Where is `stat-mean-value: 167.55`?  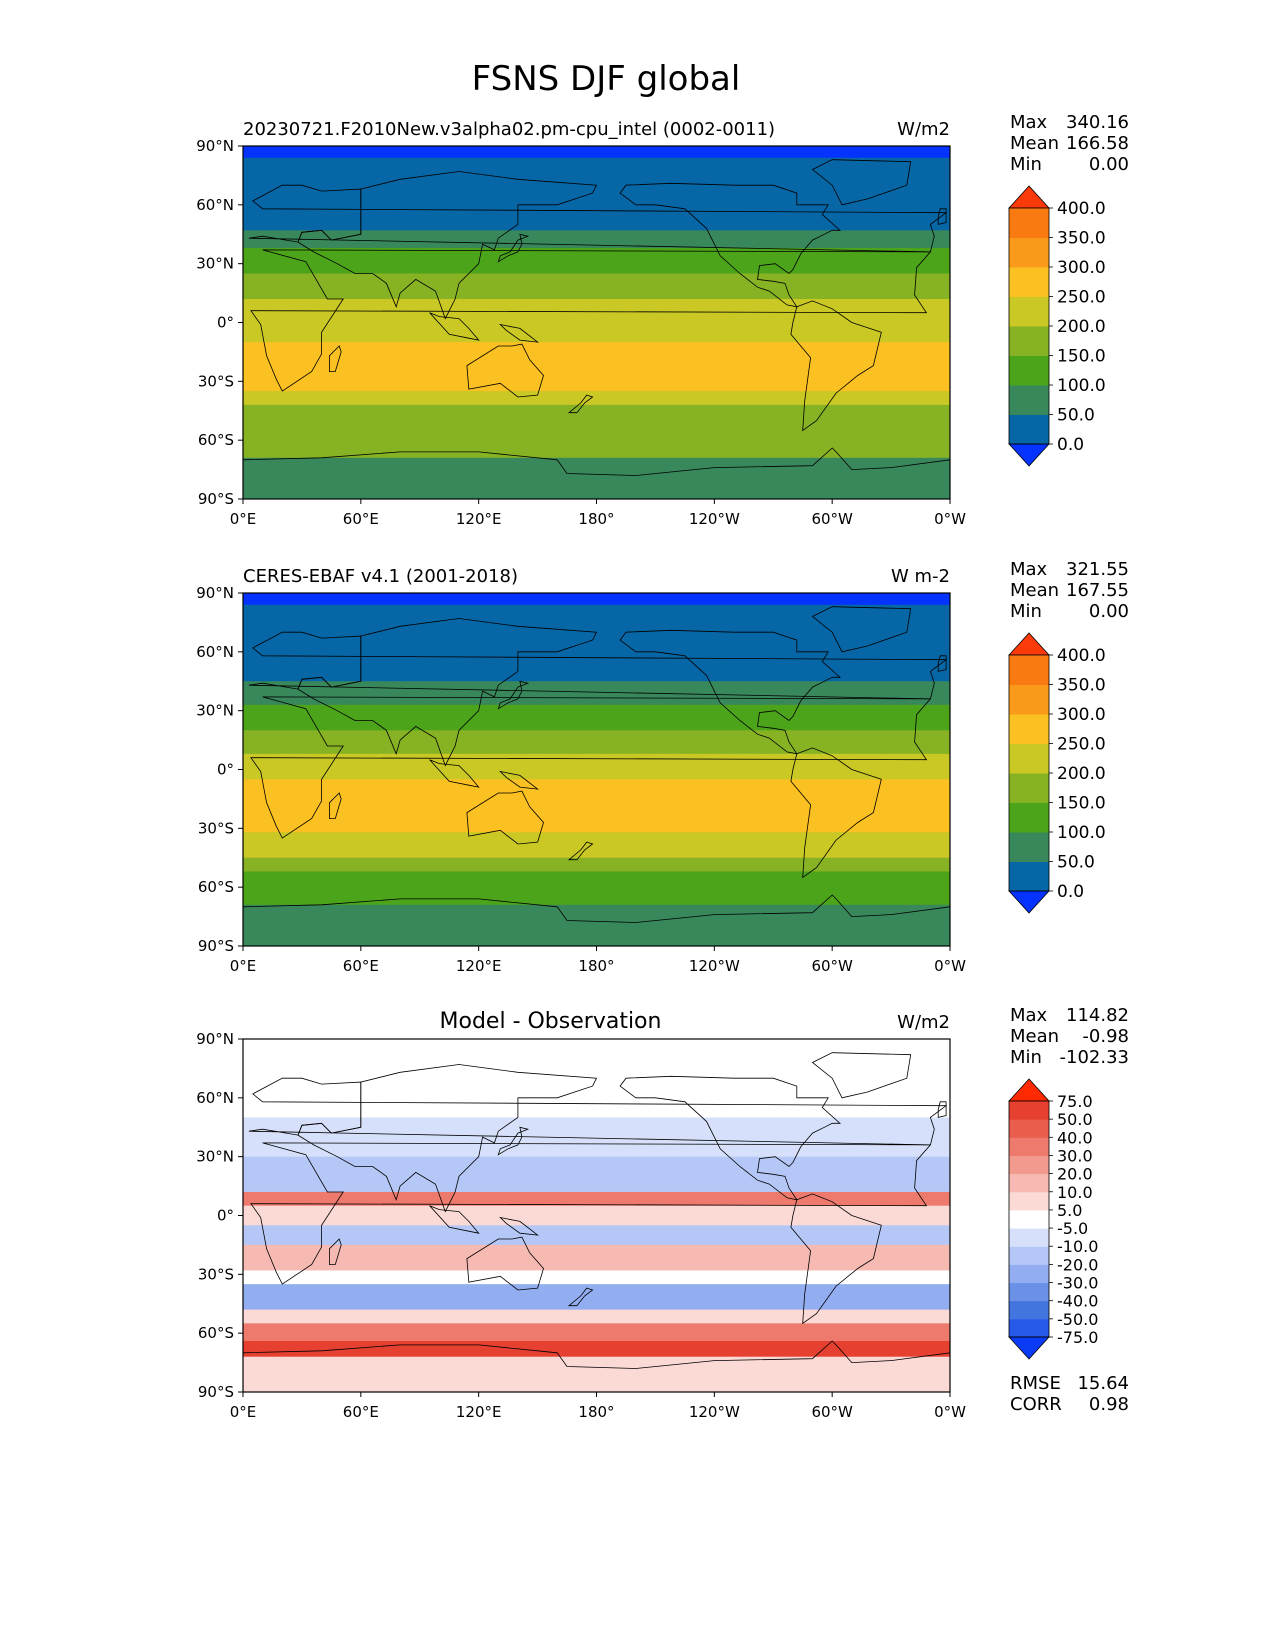 stat-mean-value: 167.55 is located at coordinates (1097, 590).